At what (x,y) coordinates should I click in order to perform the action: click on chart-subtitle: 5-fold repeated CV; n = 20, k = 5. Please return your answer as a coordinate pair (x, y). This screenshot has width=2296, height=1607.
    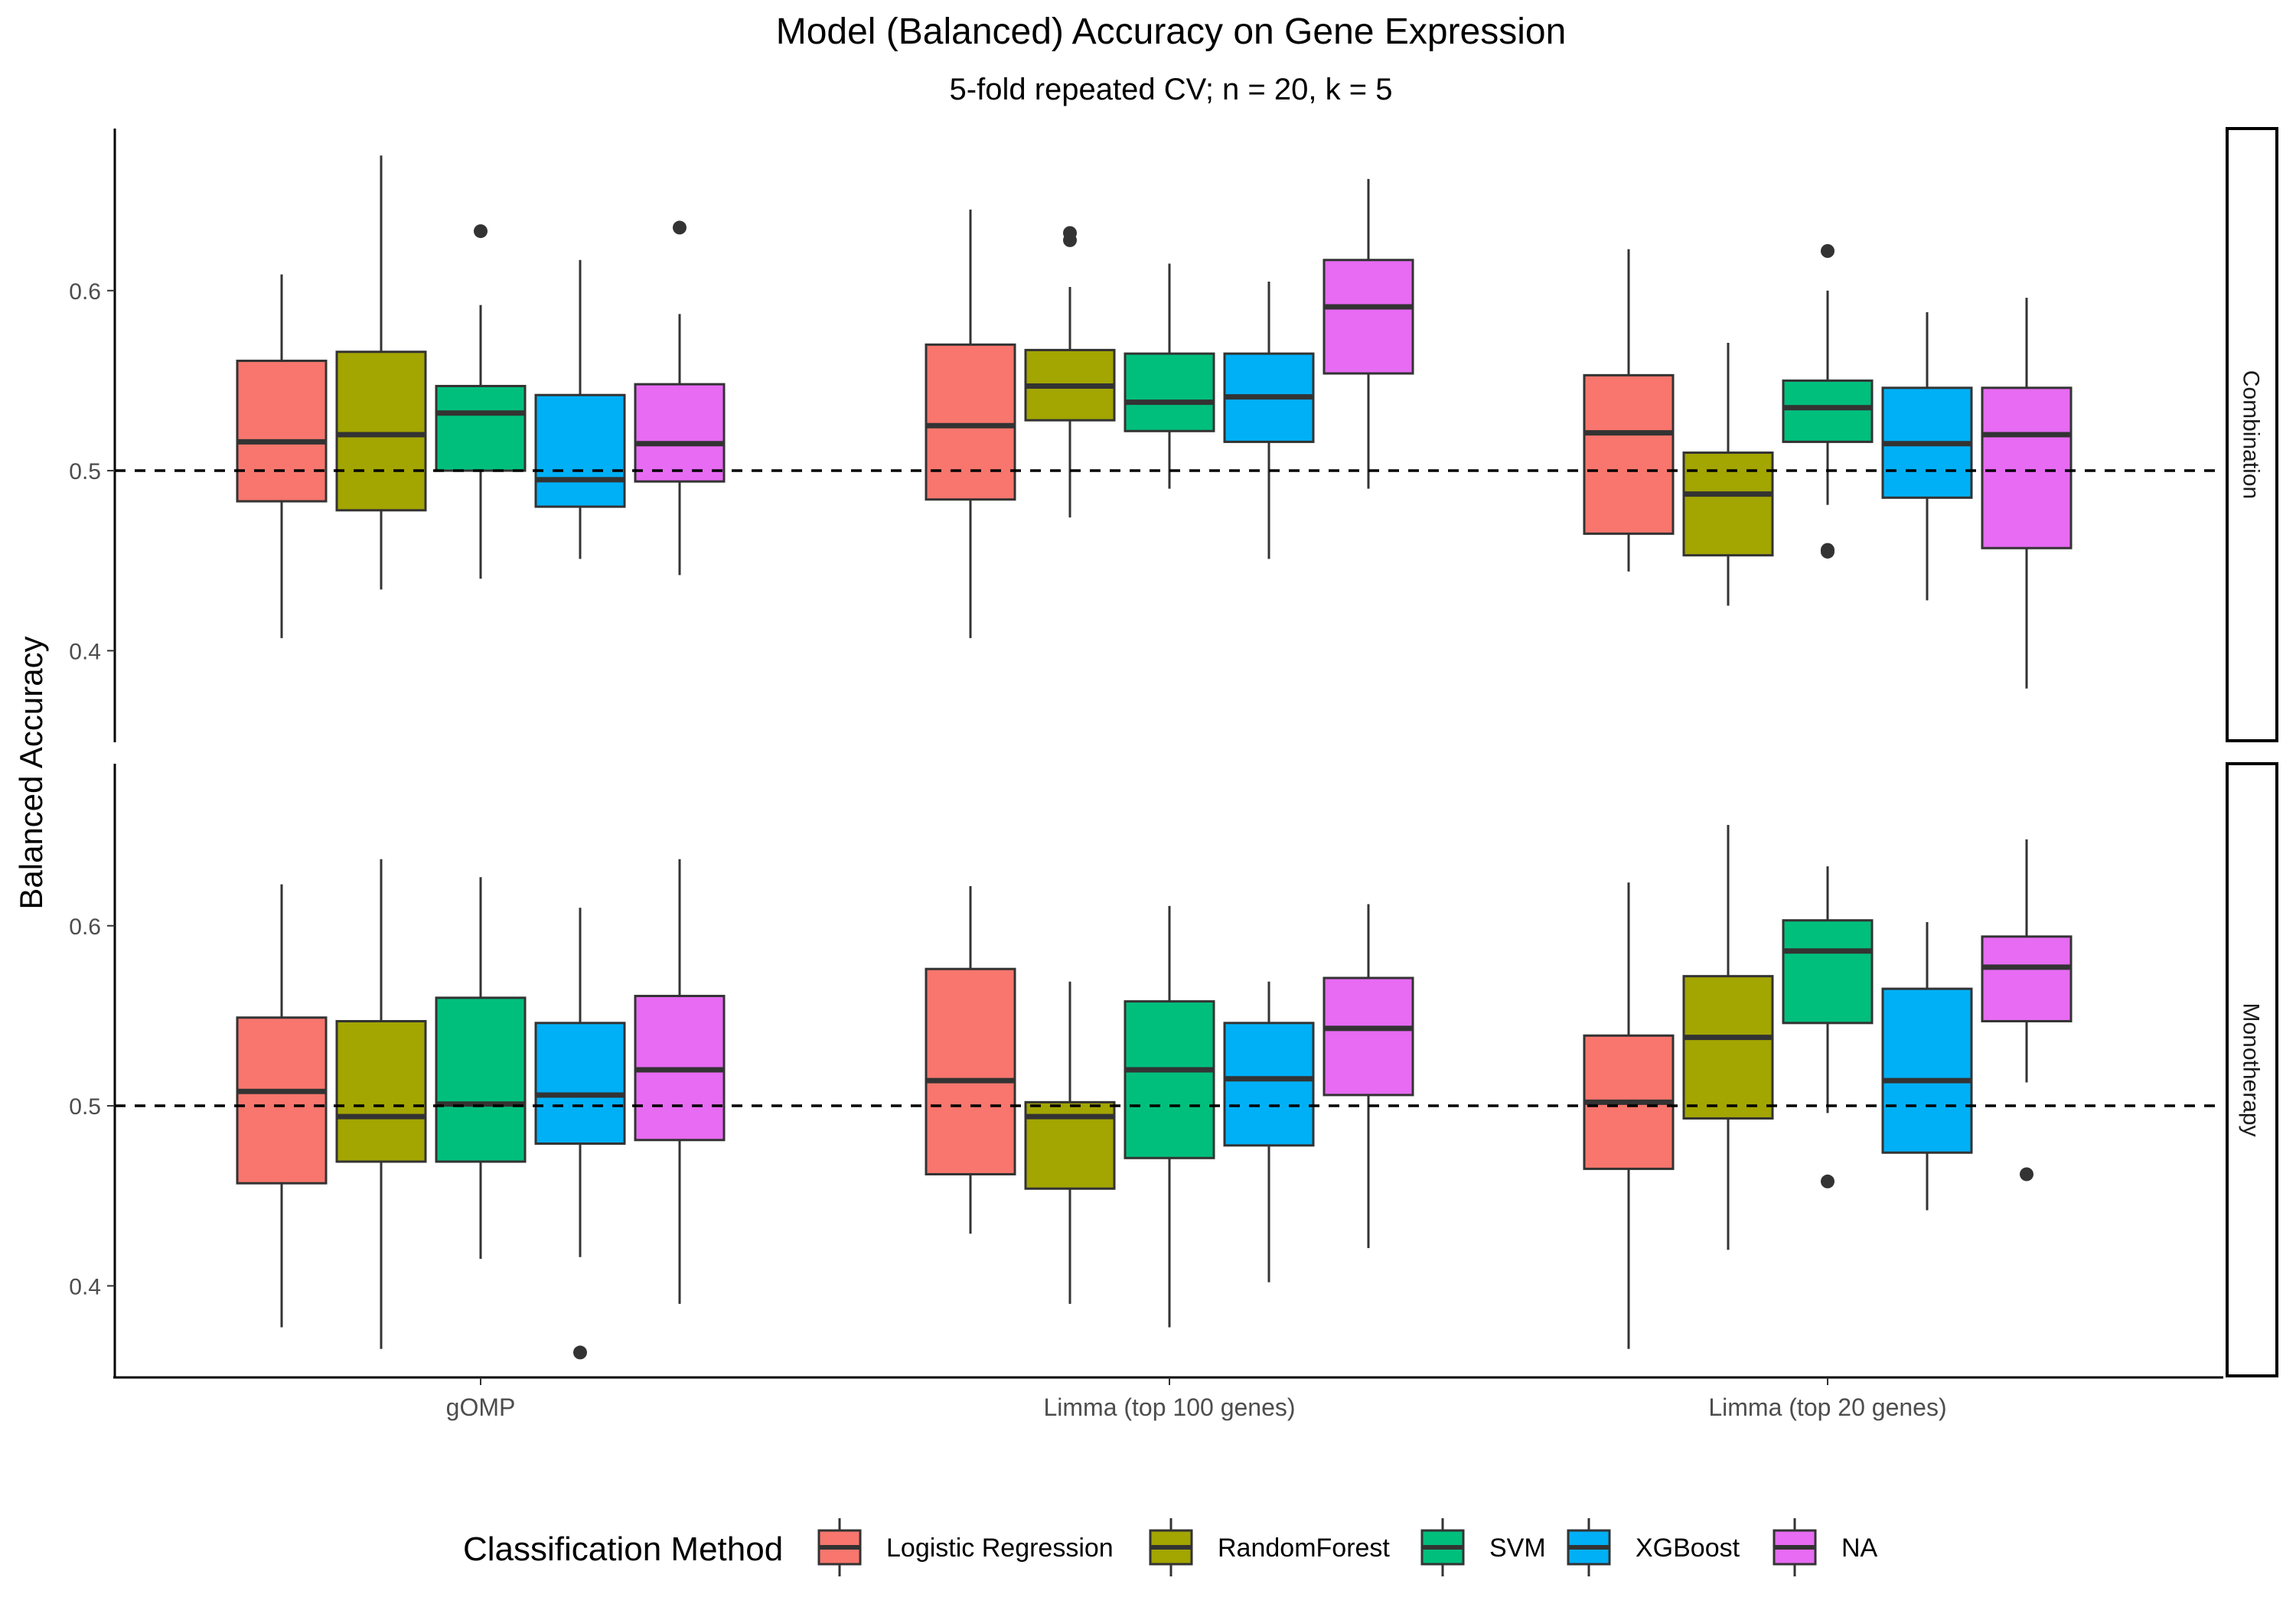
    Looking at the image, I should click on (1171, 89).